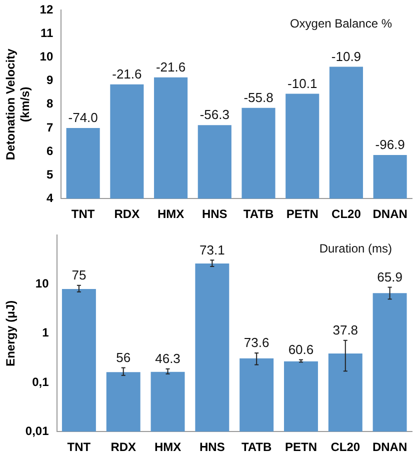  I want to click on y-tick-label: 9, so click(50, 80).